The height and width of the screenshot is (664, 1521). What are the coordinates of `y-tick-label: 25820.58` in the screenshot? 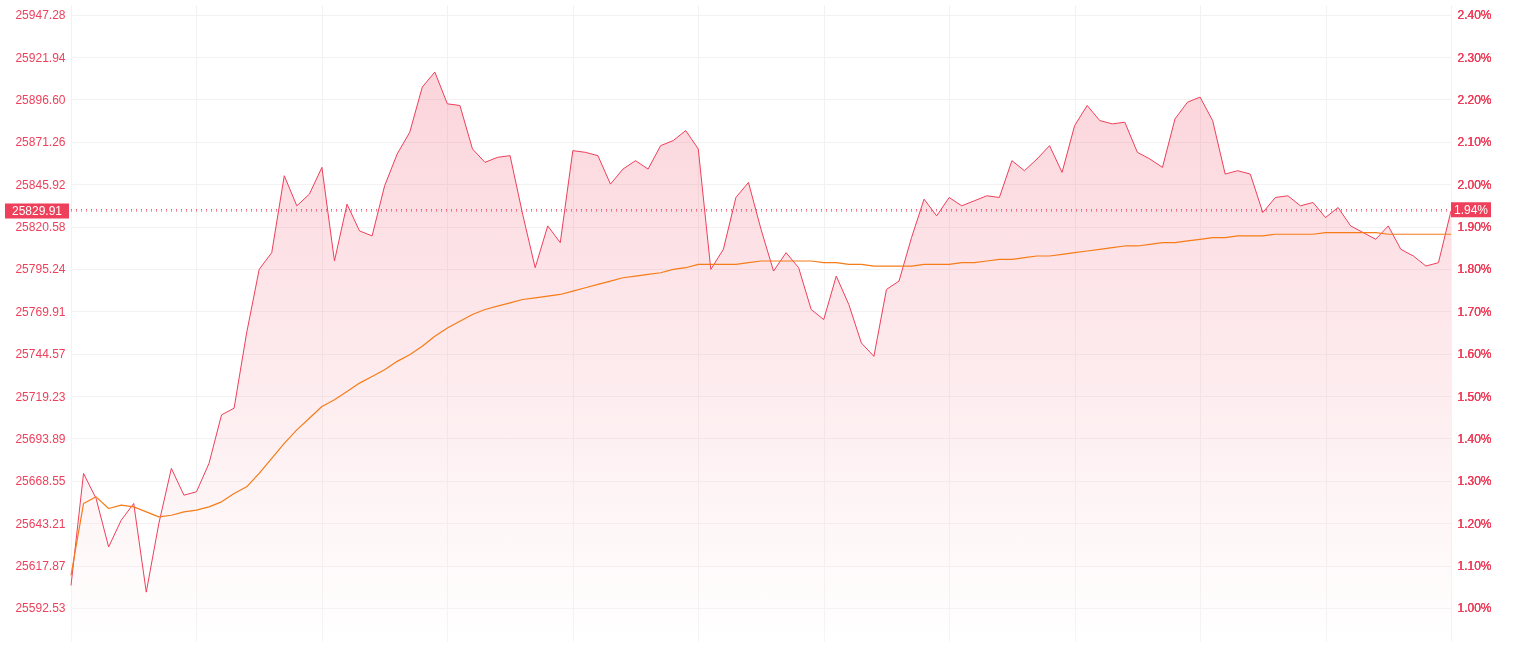 It's located at (40, 227).